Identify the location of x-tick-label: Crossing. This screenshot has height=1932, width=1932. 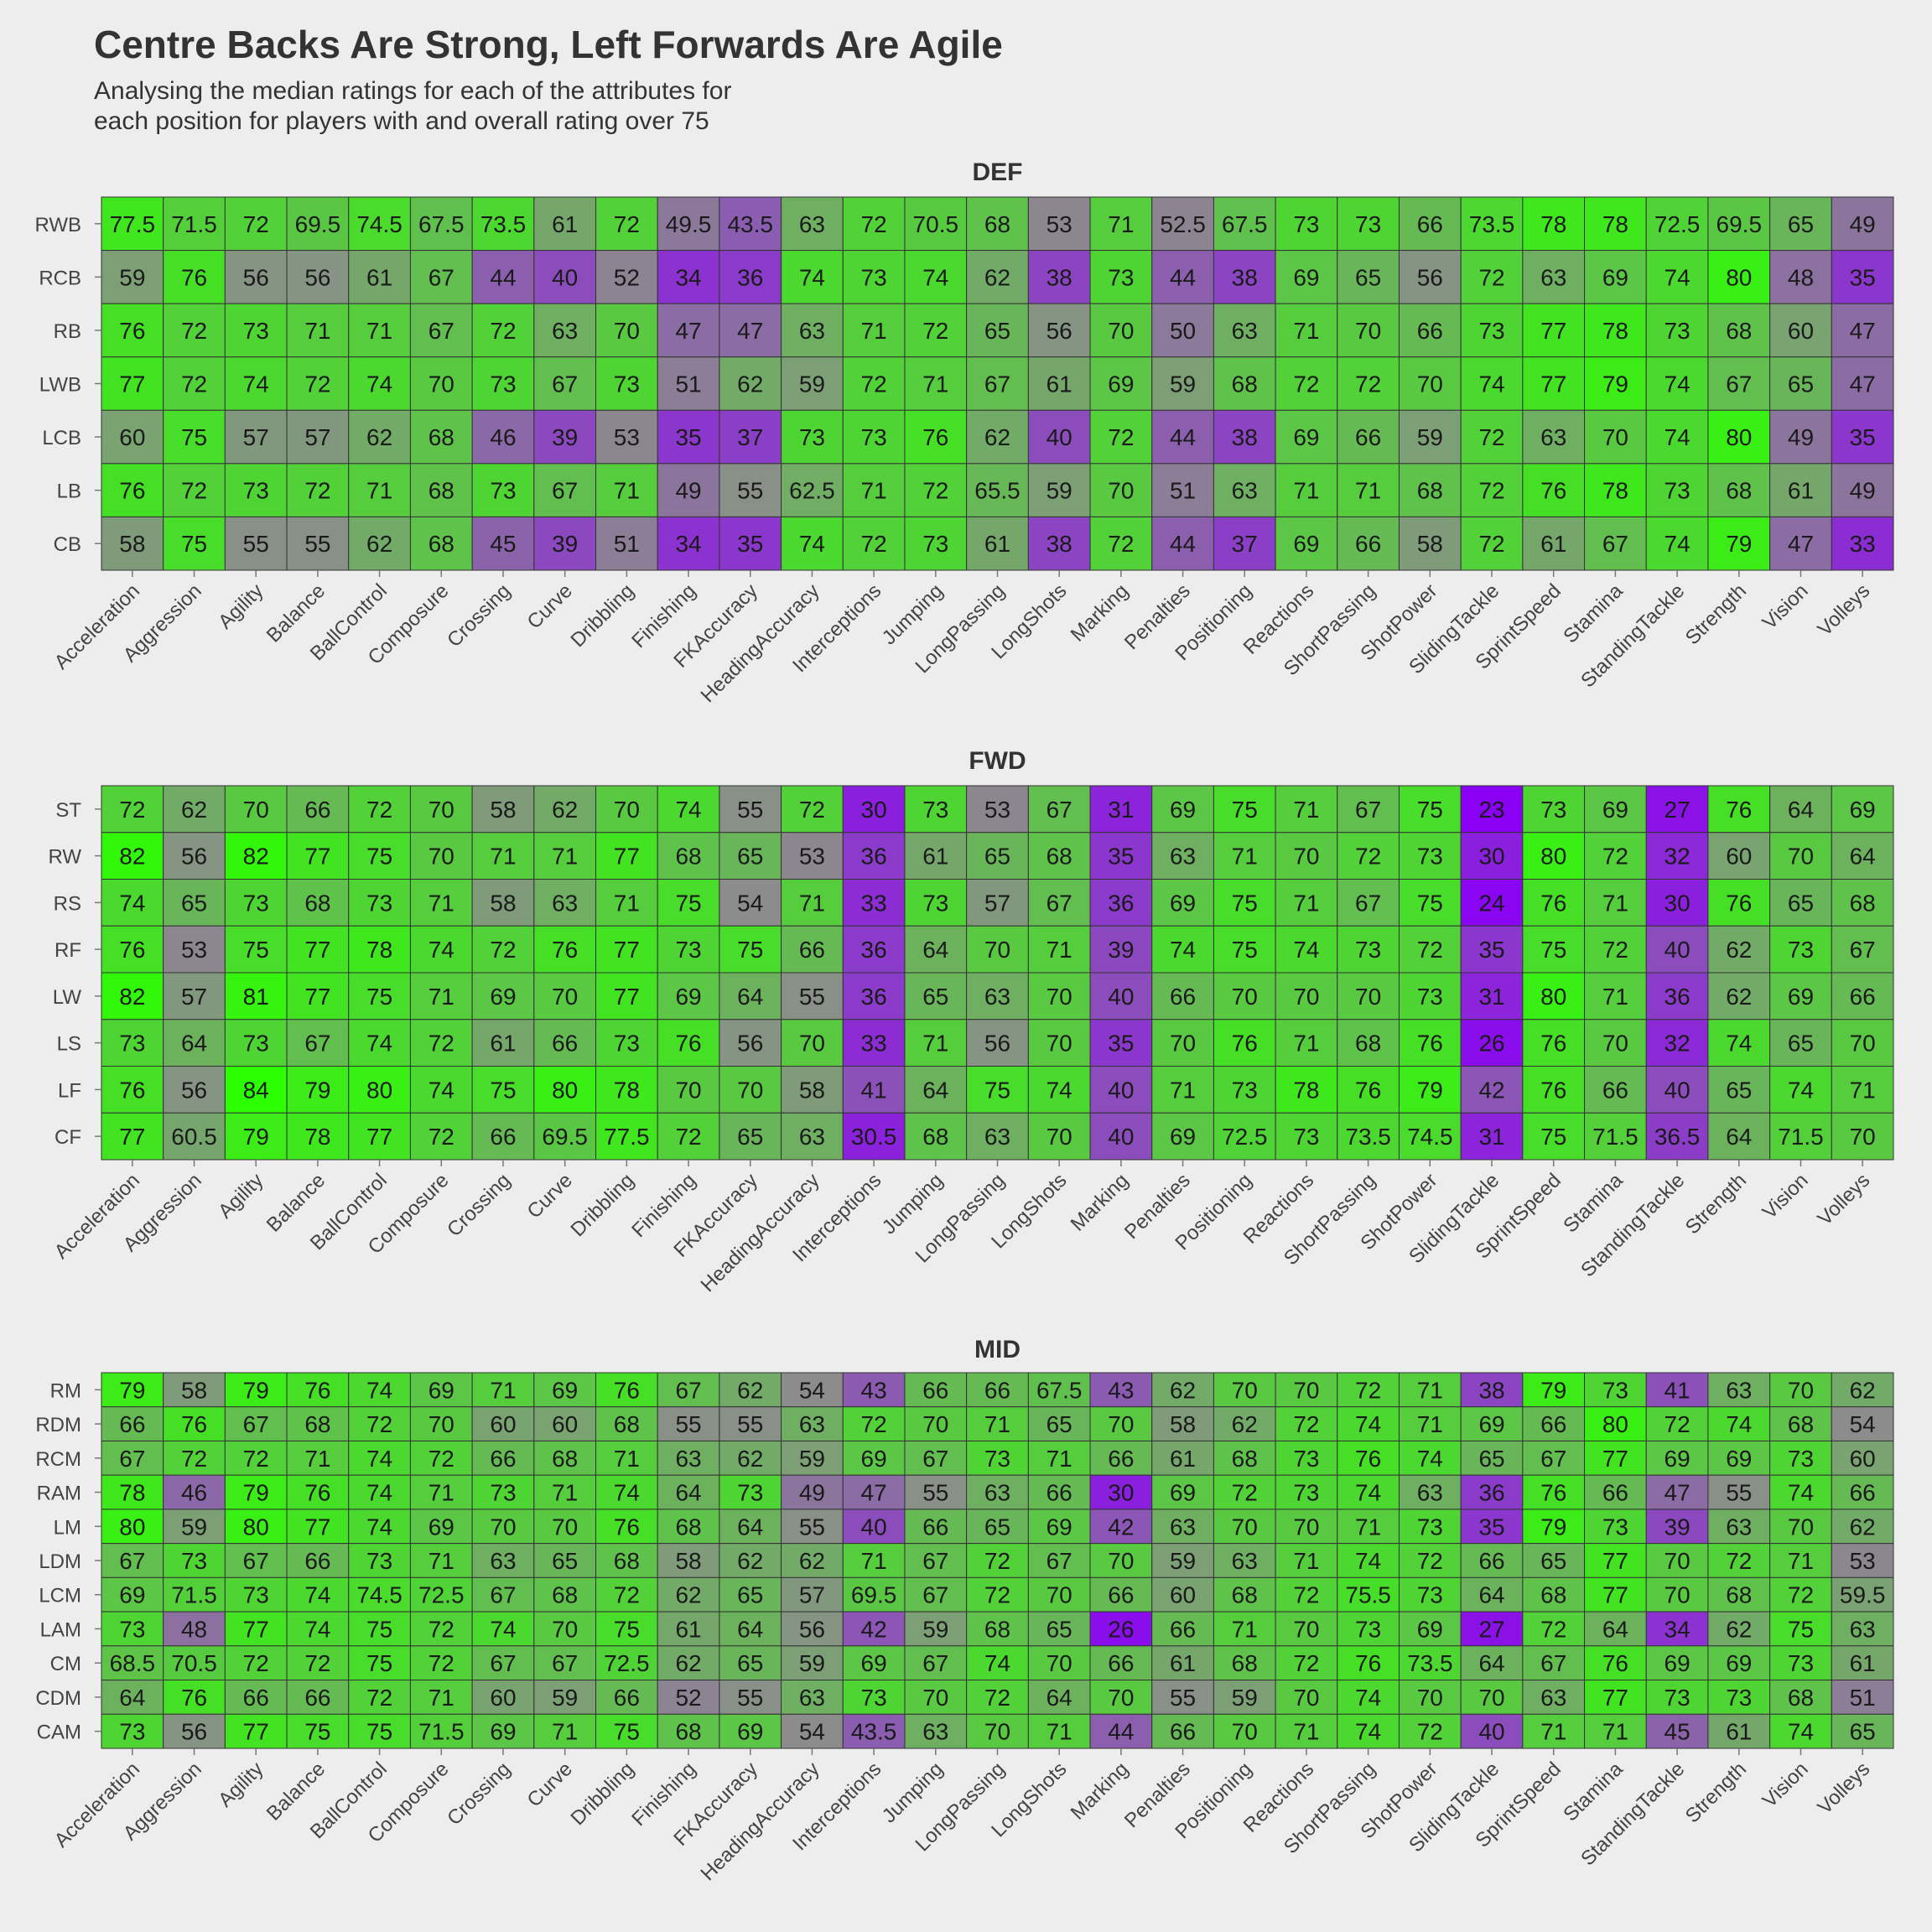
(479, 615).